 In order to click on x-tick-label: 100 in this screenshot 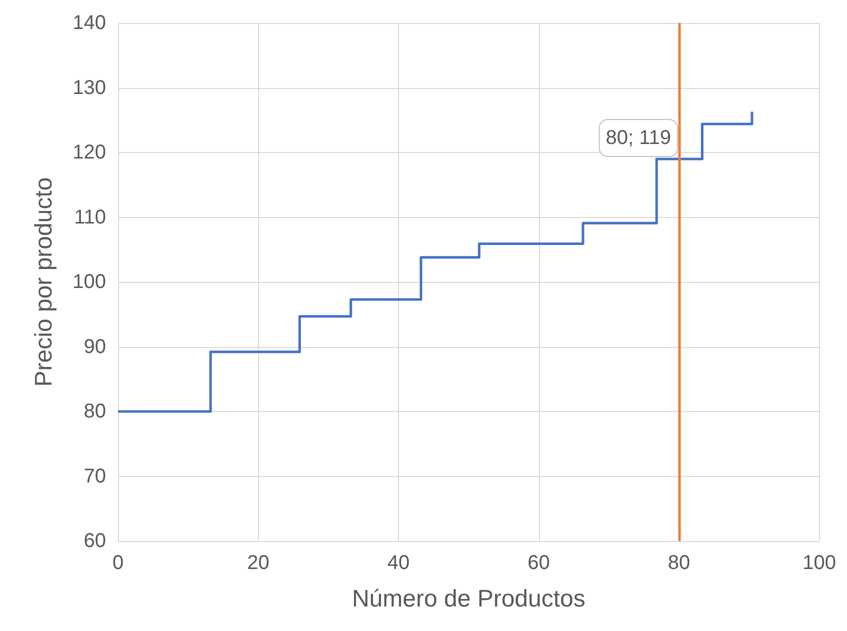, I will do `click(819, 563)`.